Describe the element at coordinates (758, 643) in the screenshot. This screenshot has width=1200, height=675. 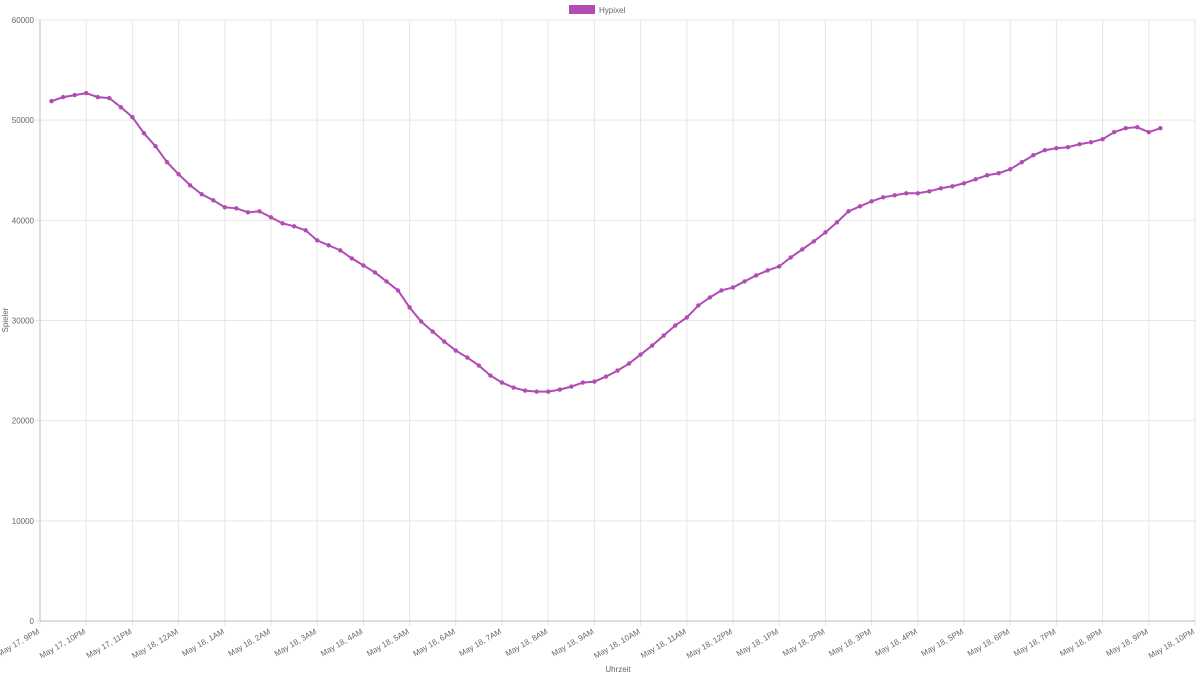
I see `x-tick-label: May 18, 1PM` at that location.